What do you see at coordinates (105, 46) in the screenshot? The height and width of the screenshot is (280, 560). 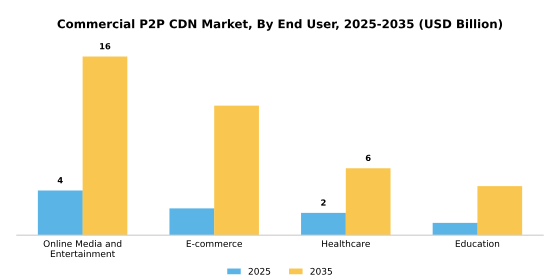 I see `data-label: 16` at bounding box center [105, 46].